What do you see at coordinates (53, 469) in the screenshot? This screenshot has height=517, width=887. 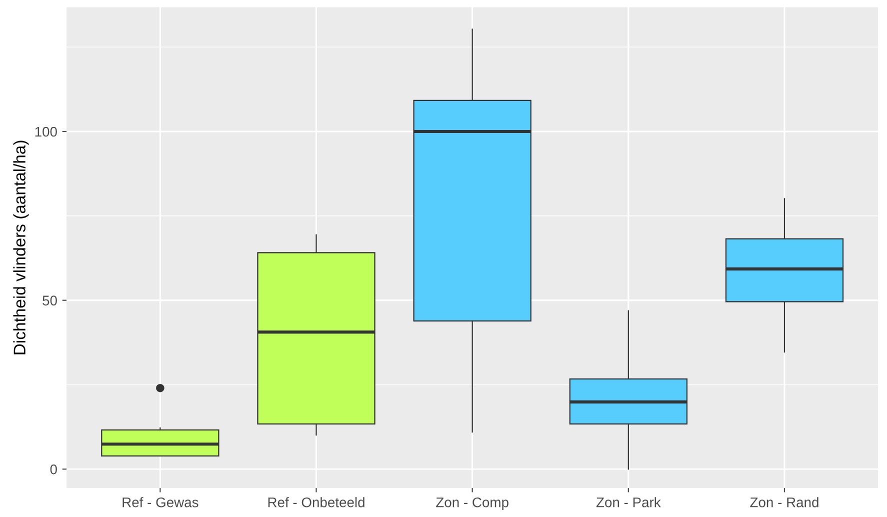 I see `y-tick-label: 0` at bounding box center [53, 469].